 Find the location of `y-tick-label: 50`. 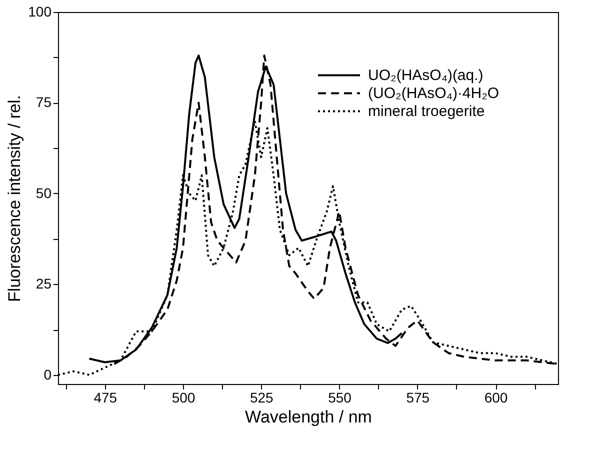

y-tick-label: 50 is located at coordinates (44, 192).